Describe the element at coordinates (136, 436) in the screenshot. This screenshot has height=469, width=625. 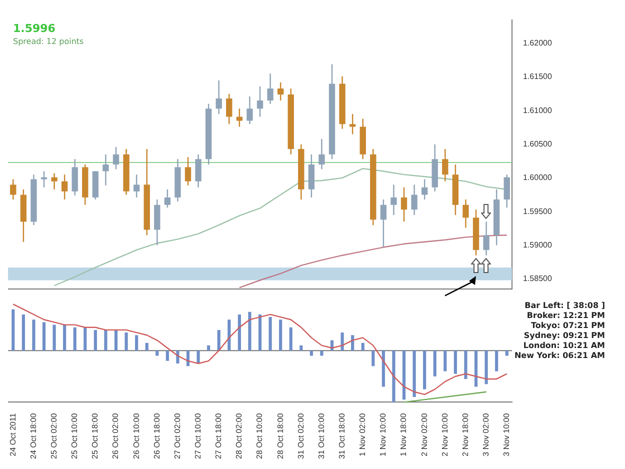
I see `x-tick-label: 26 Oct 10:00` at that location.